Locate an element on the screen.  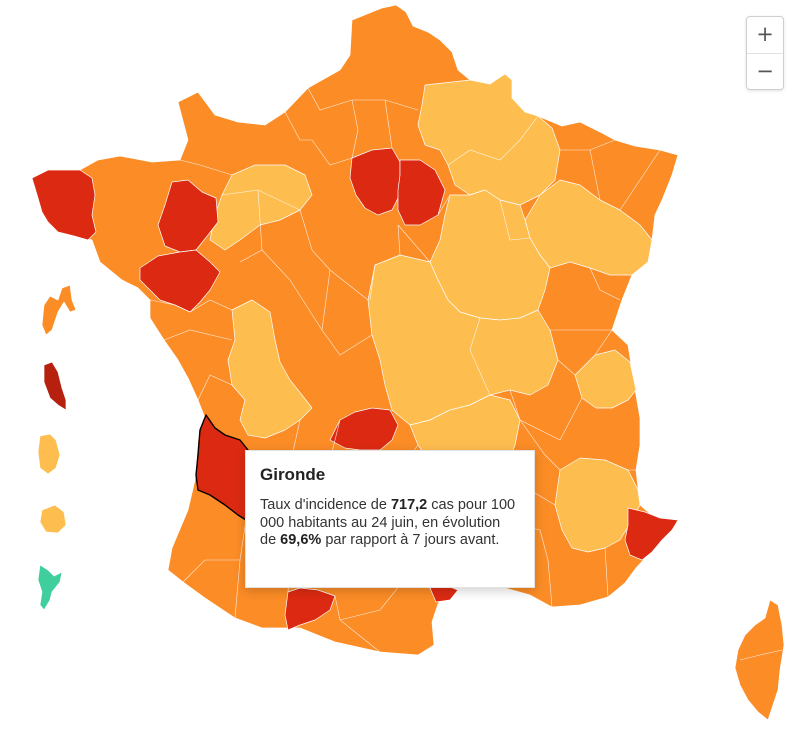
tooltip-text-suffix: par rapport à 7 jours avant. is located at coordinates (410, 540).